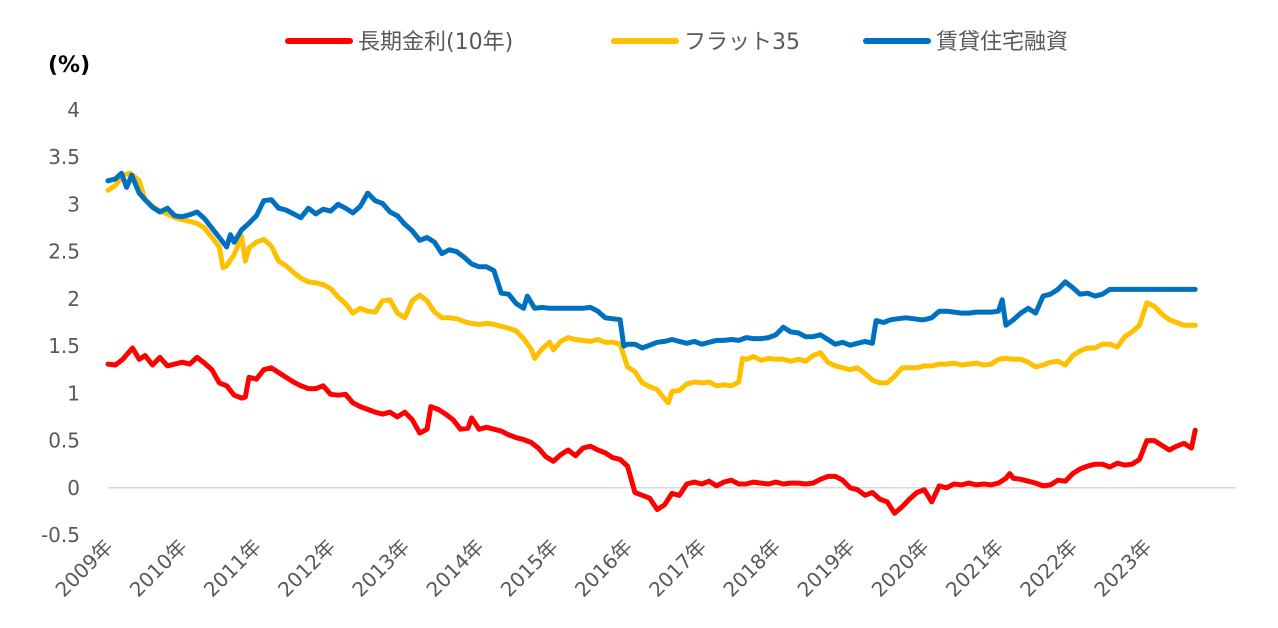 Image resolution: width=1278 pixels, height=628 pixels. I want to click on x-tick-label: 2016年, so click(603, 568).